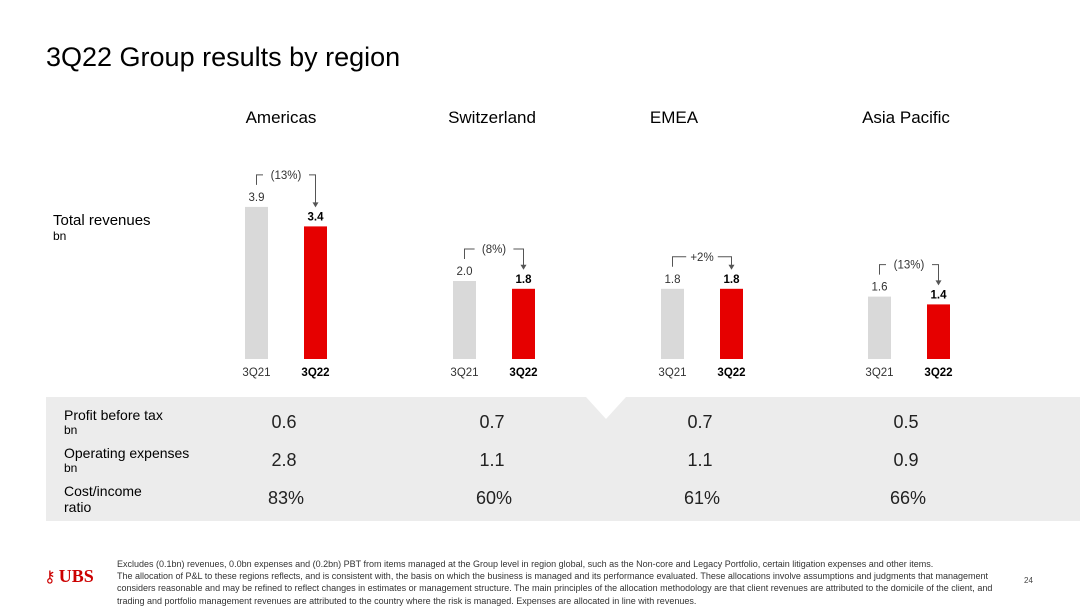 The width and height of the screenshot is (1080, 608). I want to click on opex-value-switzerland: 1.1, so click(492, 460).